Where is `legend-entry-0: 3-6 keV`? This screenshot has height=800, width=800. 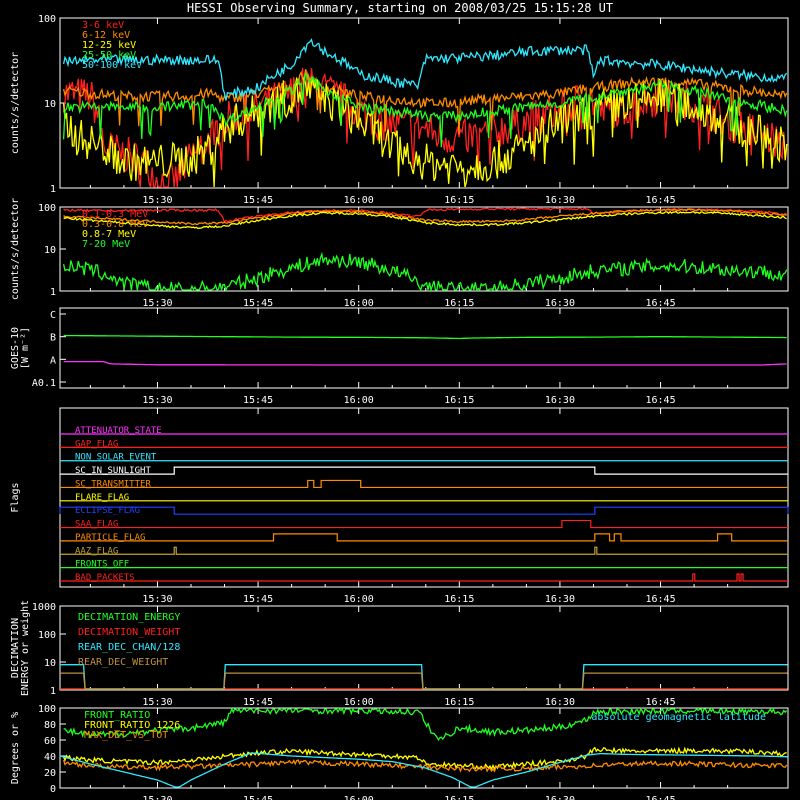 legend-entry-0: 3-6 keV is located at coordinates (103, 25).